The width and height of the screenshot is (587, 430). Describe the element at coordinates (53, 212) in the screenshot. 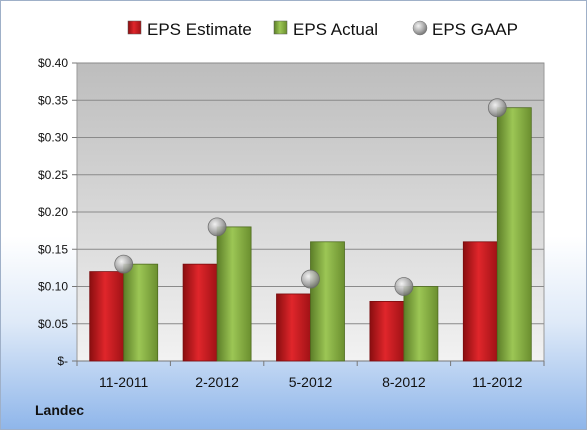

I see `y-tick-label: $0.20` at that location.